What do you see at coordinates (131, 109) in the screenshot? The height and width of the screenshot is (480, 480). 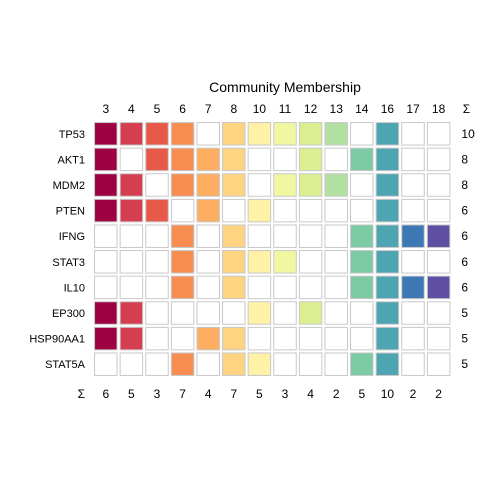 I see `column-header: 4` at bounding box center [131, 109].